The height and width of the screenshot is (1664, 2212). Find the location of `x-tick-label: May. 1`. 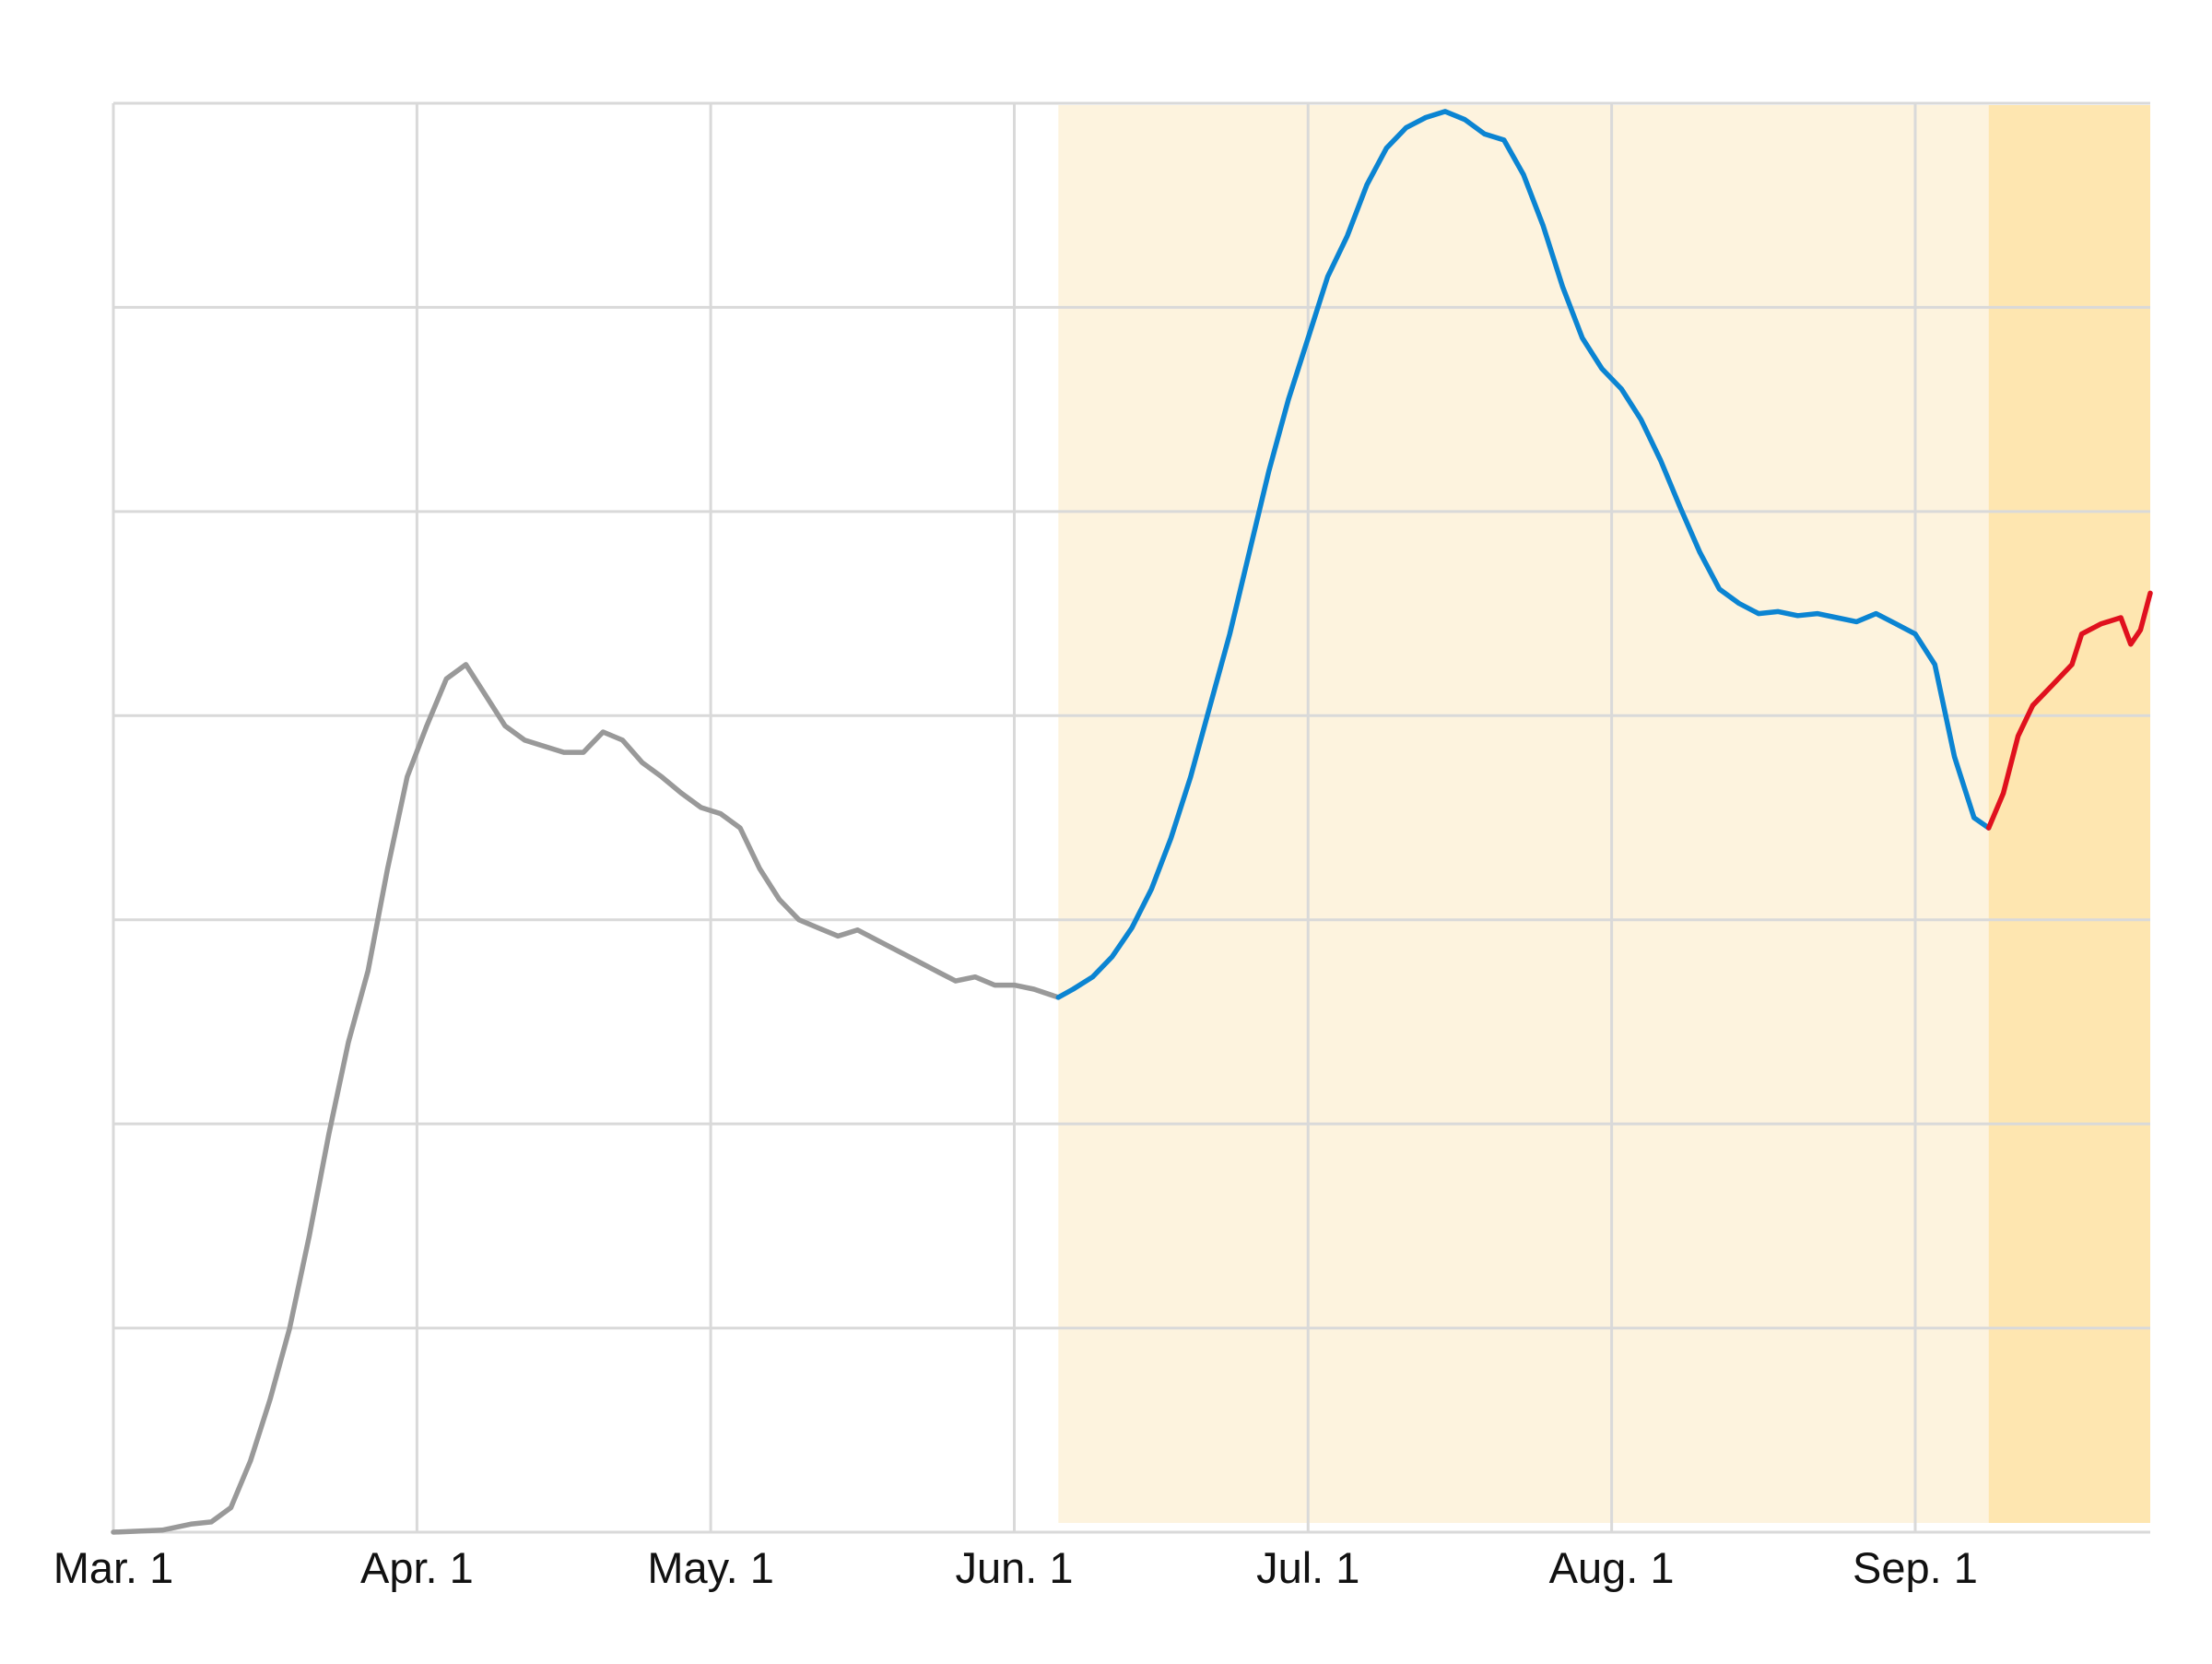

x-tick-label: May. 1 is located at coordinates (710, 1567).